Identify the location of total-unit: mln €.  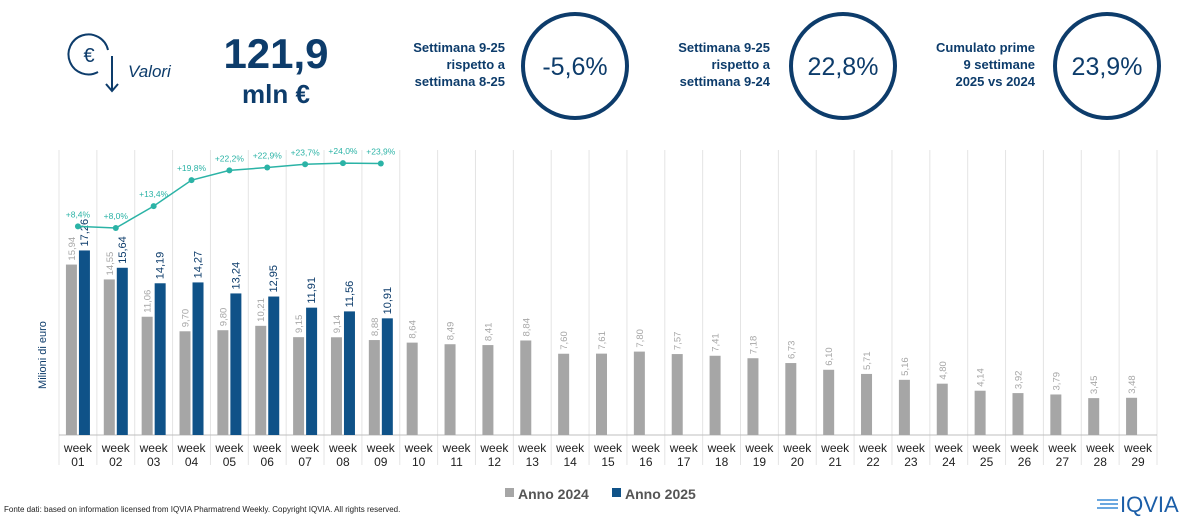
(276, 94).